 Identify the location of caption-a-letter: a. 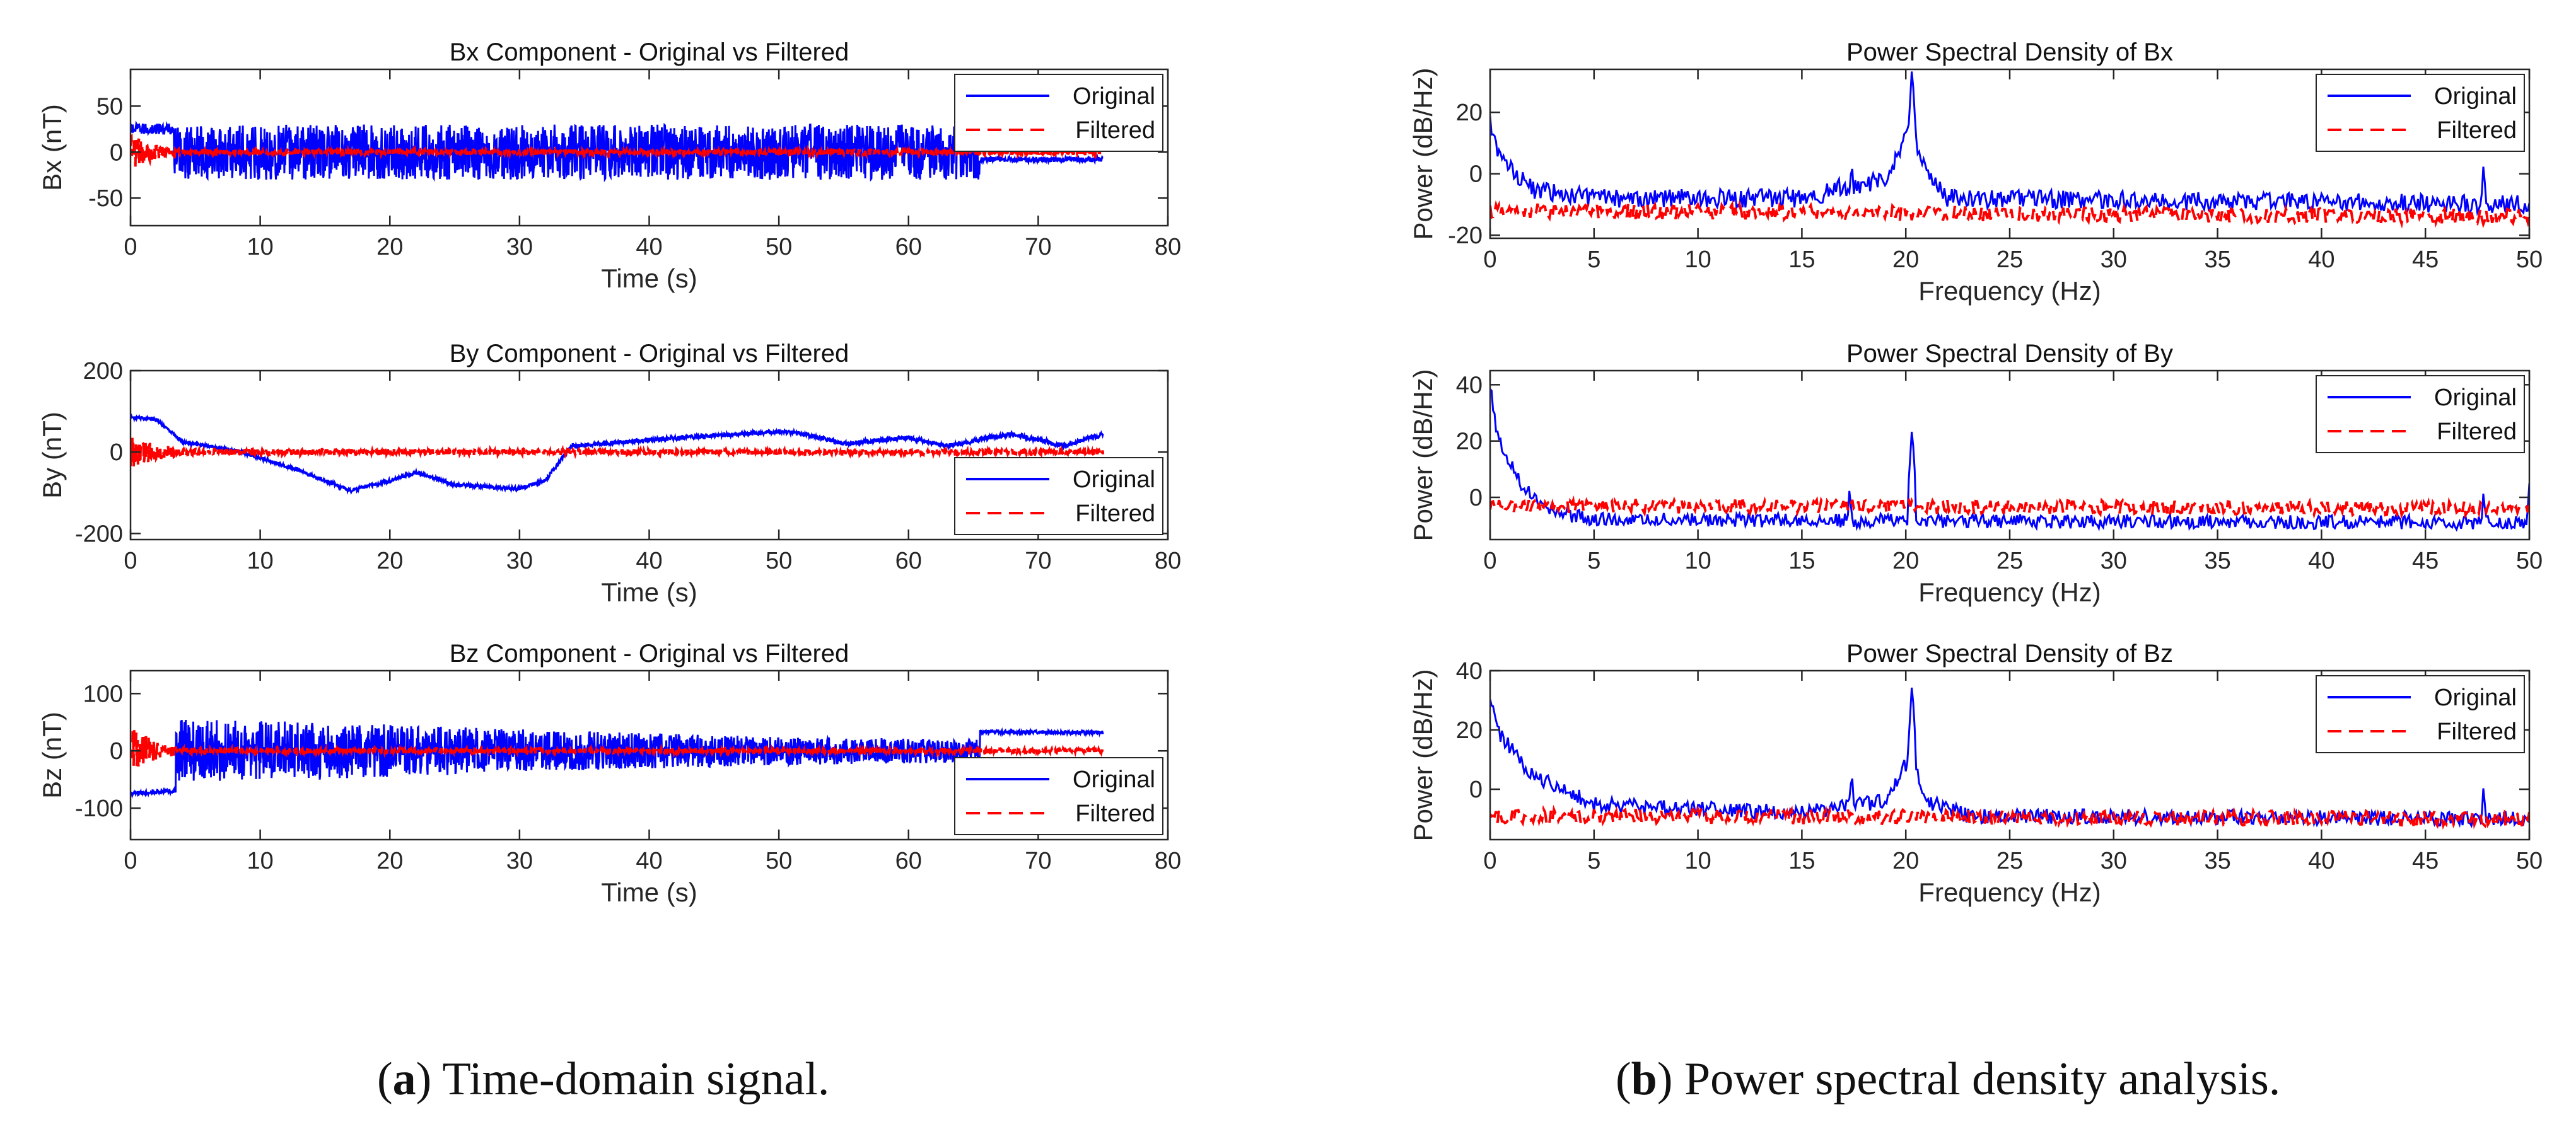
(404, 1079).